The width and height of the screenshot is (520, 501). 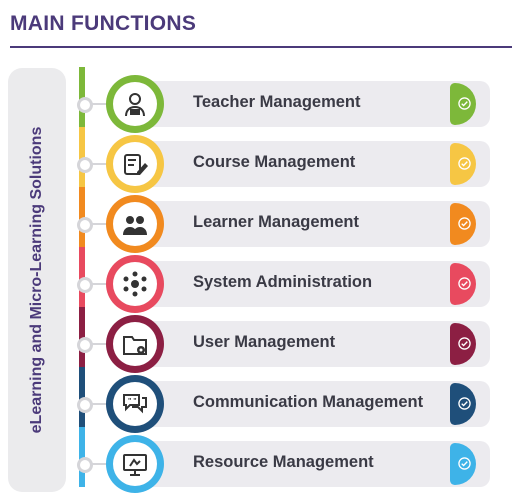 I want to click on function-item: User Management, so click(x=285, y=344).